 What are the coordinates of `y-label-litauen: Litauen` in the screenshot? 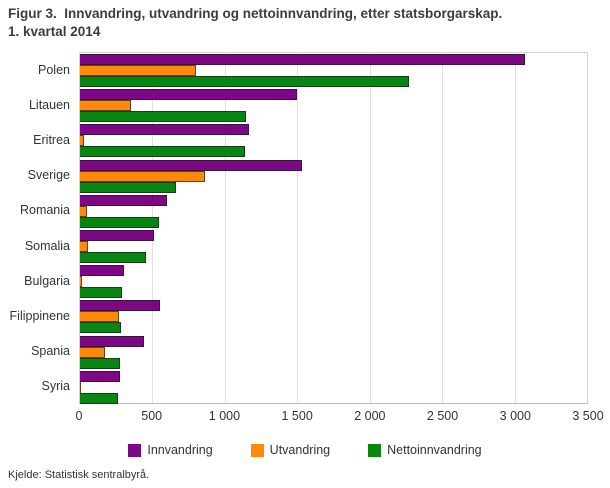 It's located at (49, 104).